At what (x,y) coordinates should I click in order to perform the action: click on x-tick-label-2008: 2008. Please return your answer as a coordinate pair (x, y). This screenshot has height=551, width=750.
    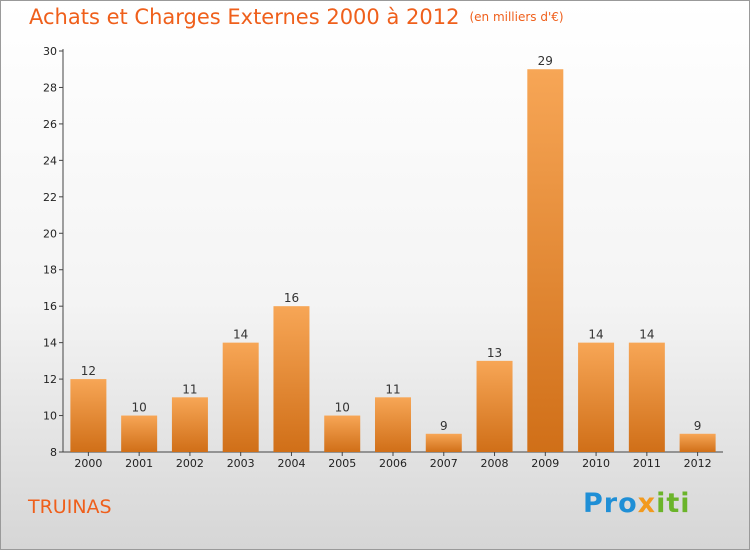
    Looking at the image, I should click on (495, 463).